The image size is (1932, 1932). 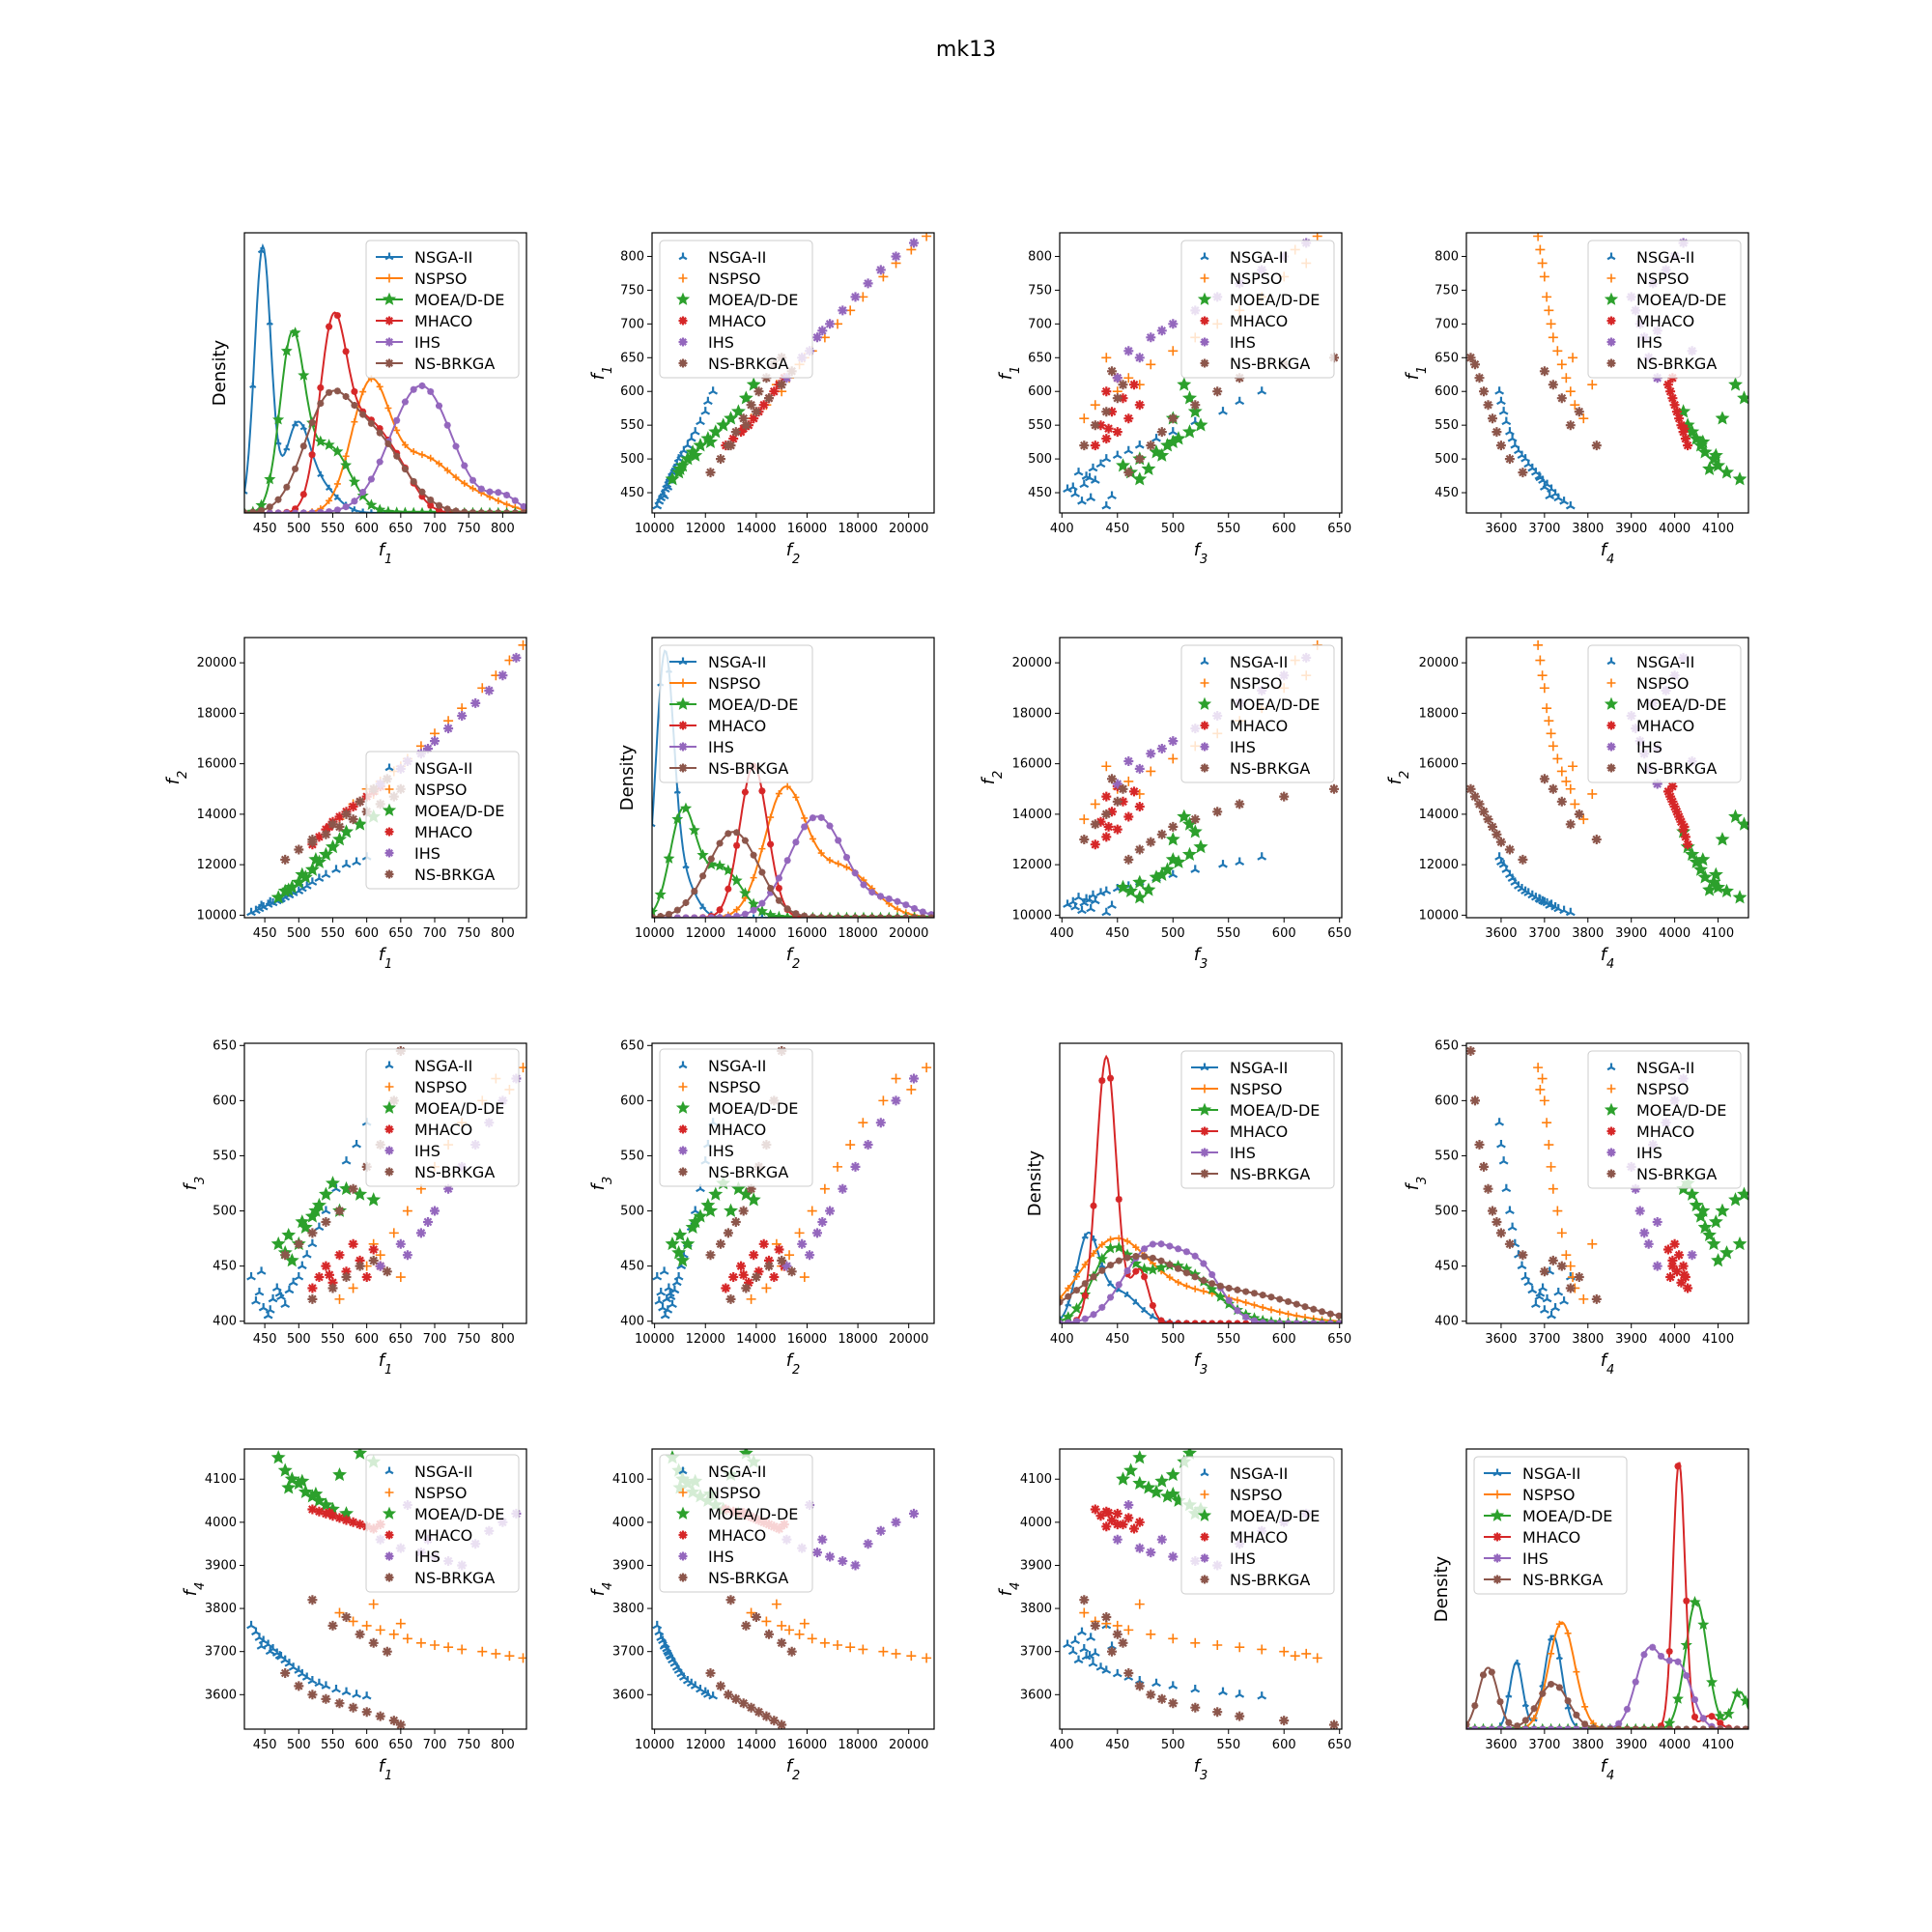 I want to click on density-curve, so click(x=385, y=412).